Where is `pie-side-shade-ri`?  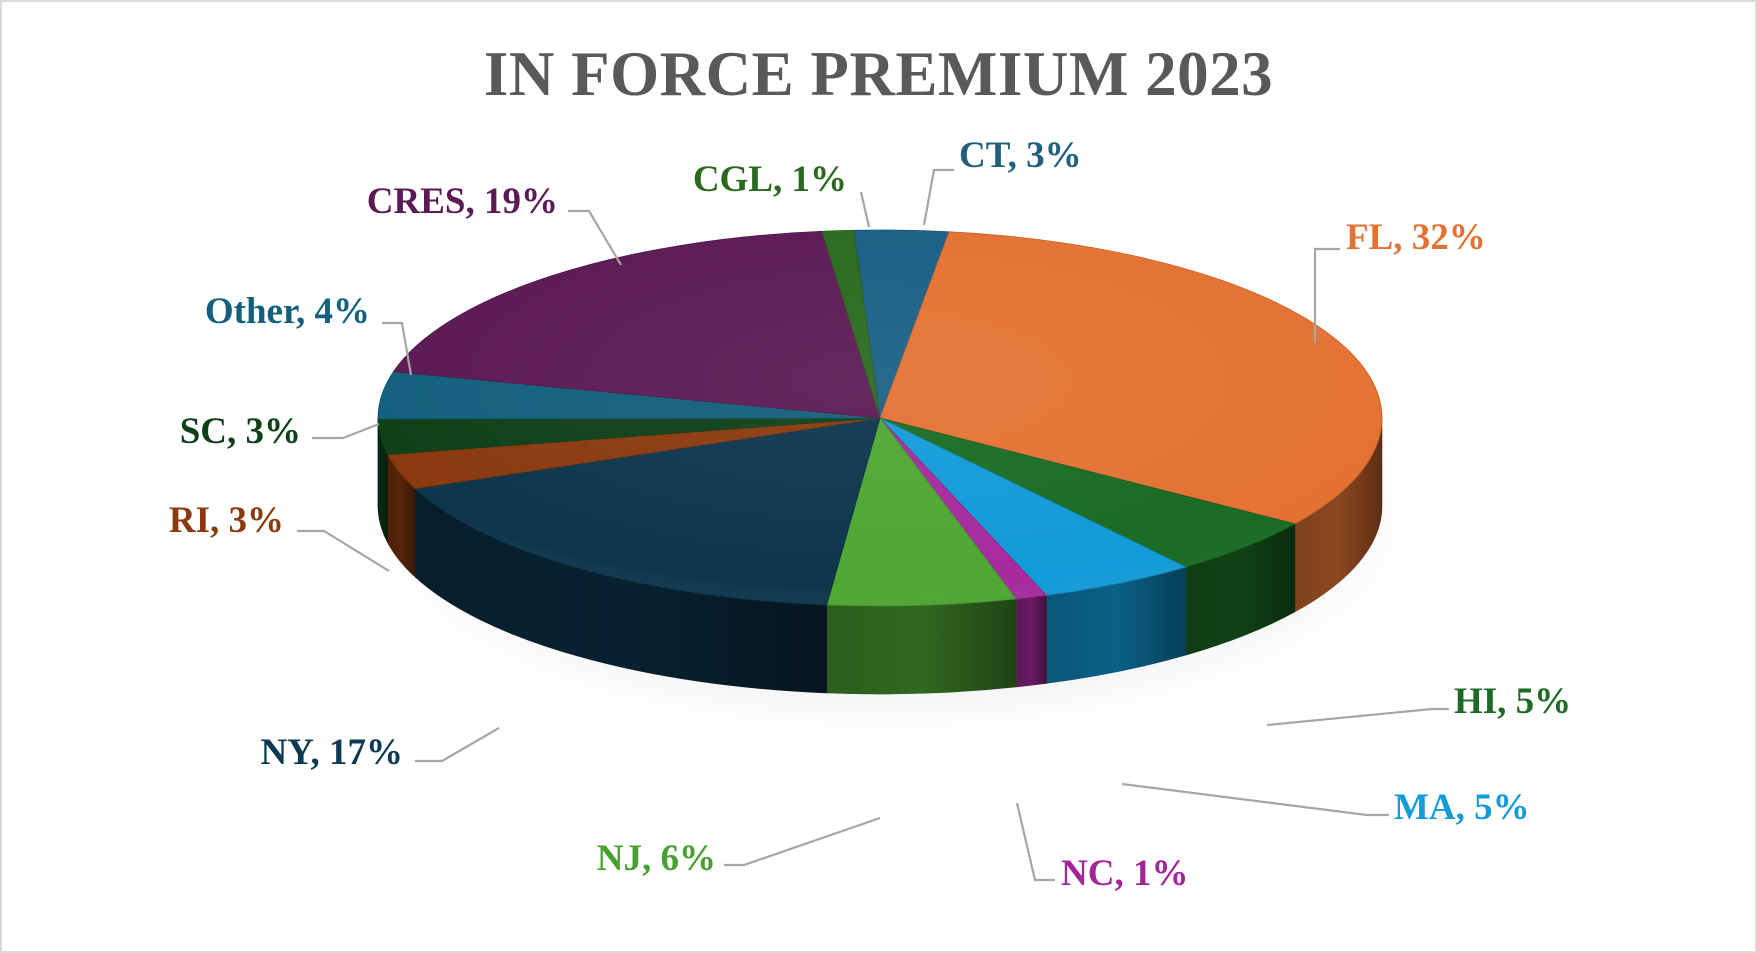
pie-side-shade-ri is located at coordinates (401, 515).